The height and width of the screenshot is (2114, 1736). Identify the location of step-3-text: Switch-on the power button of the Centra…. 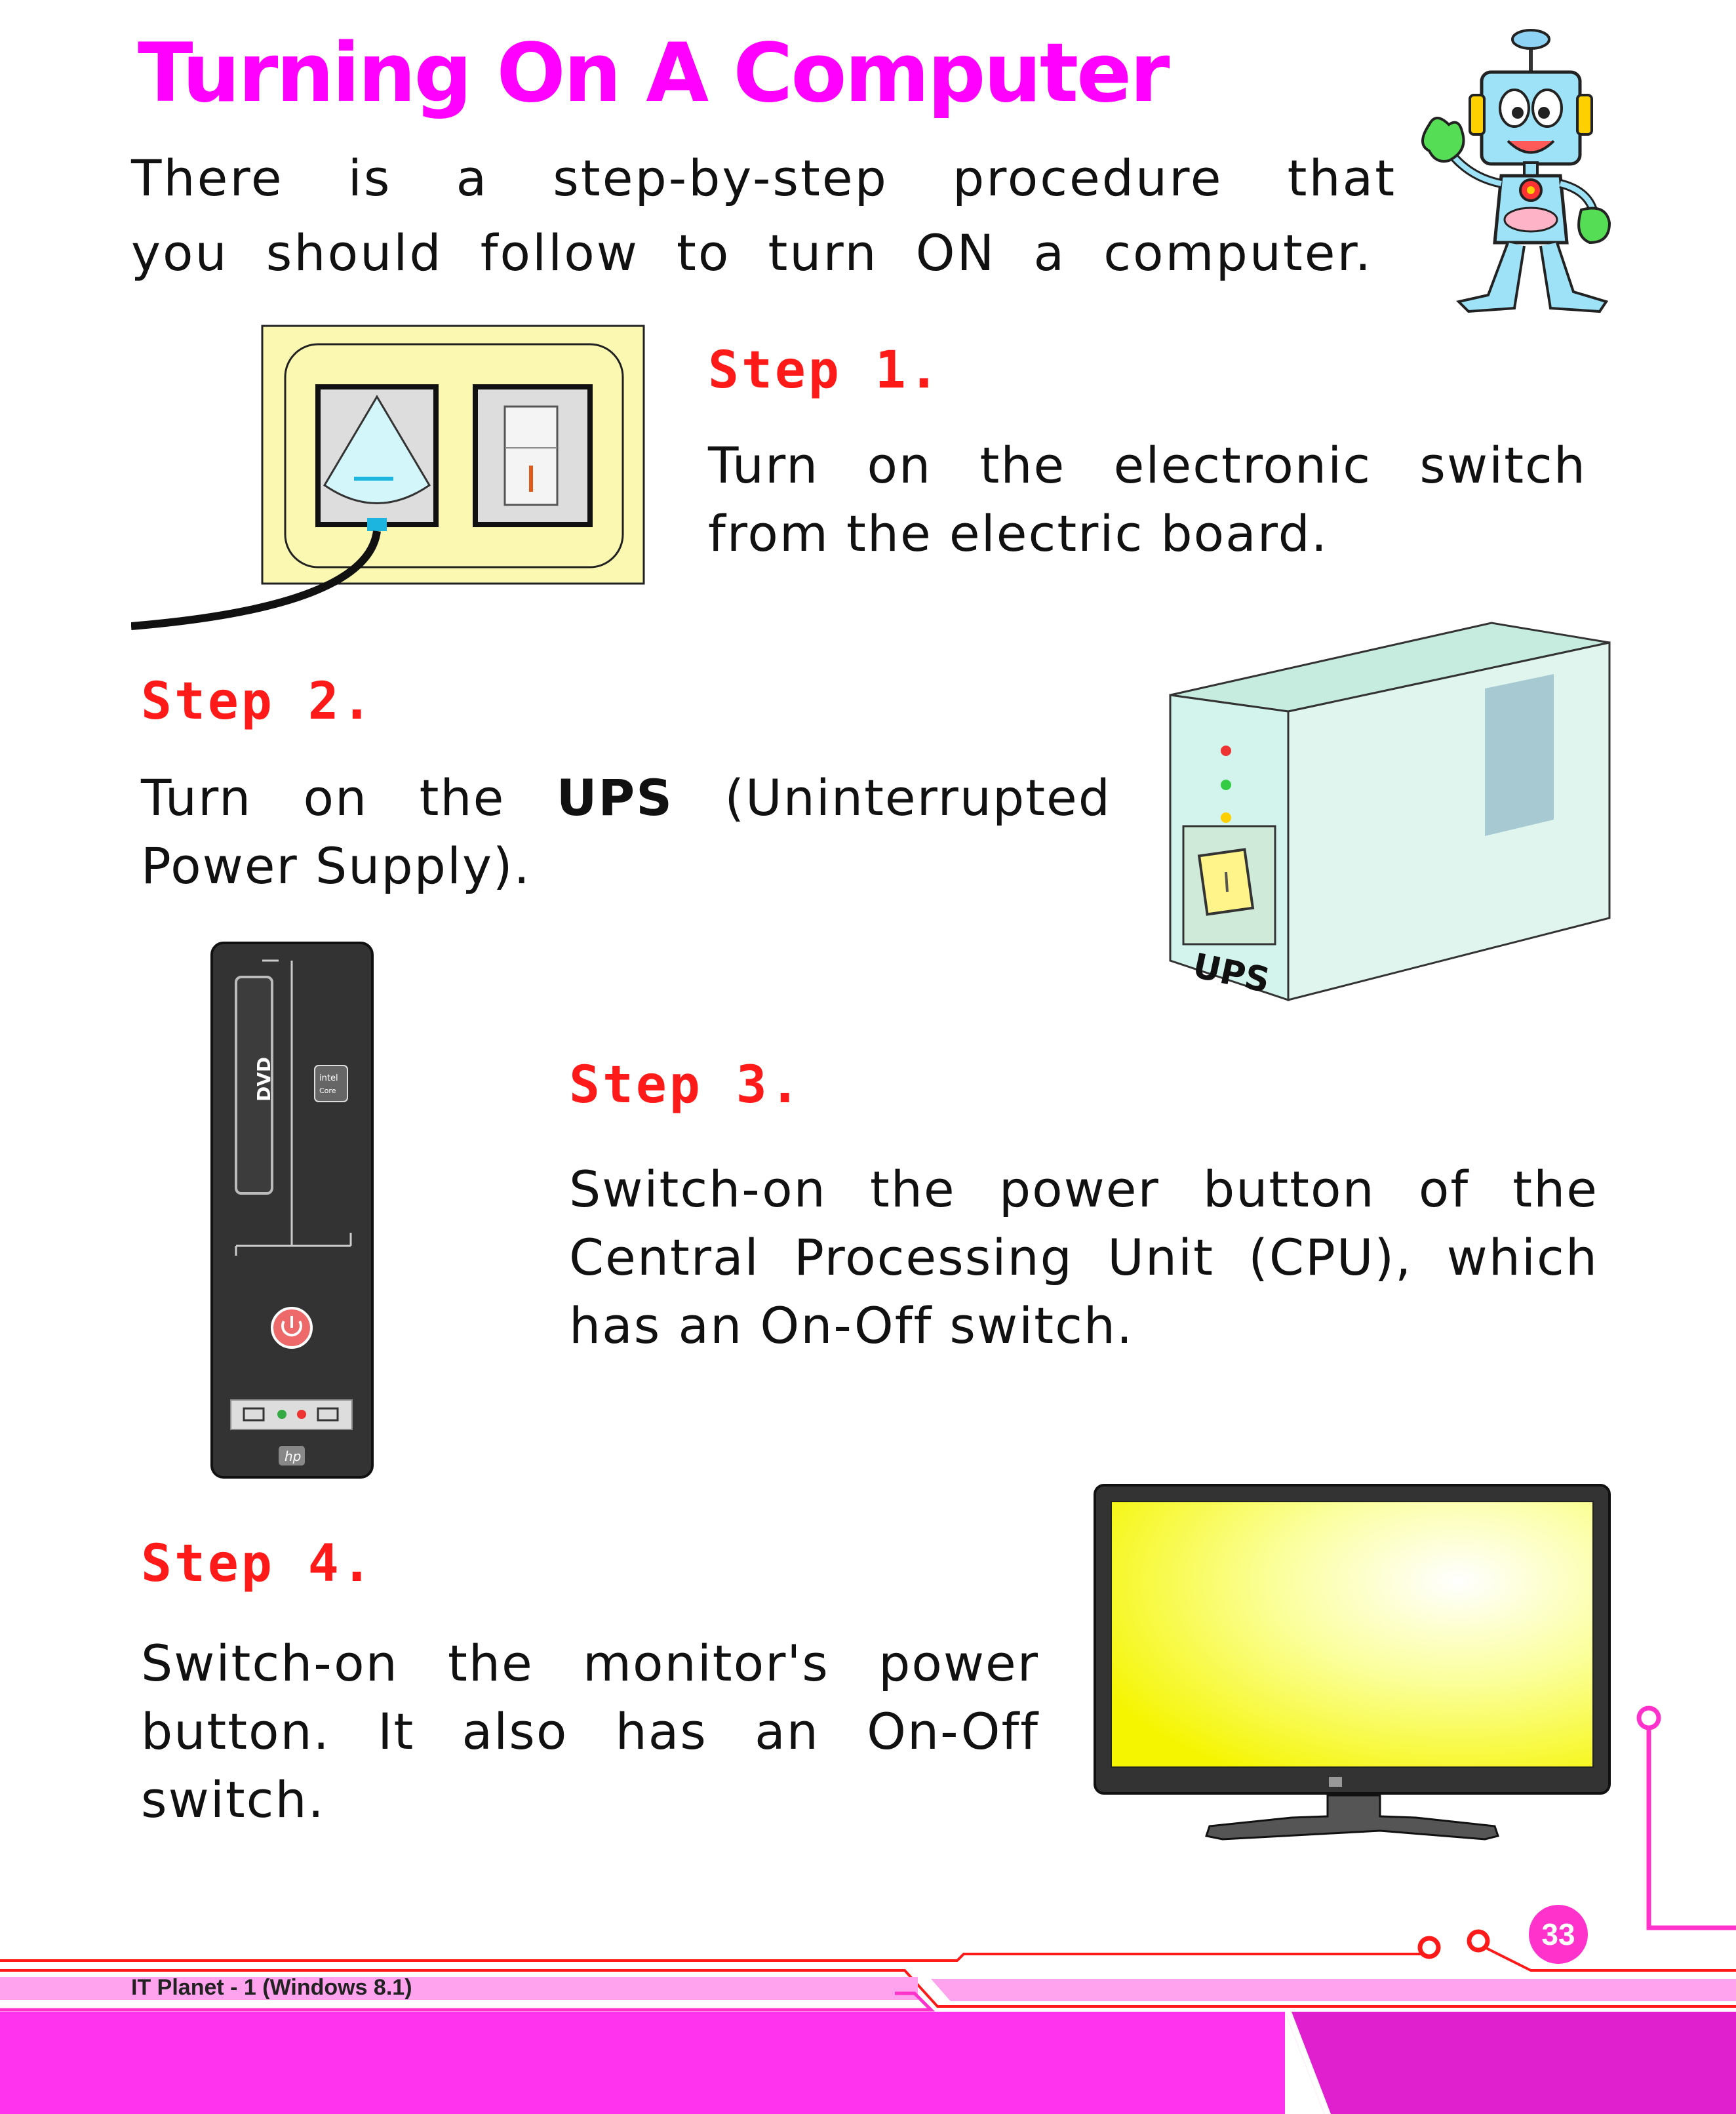
(1083, 1257).